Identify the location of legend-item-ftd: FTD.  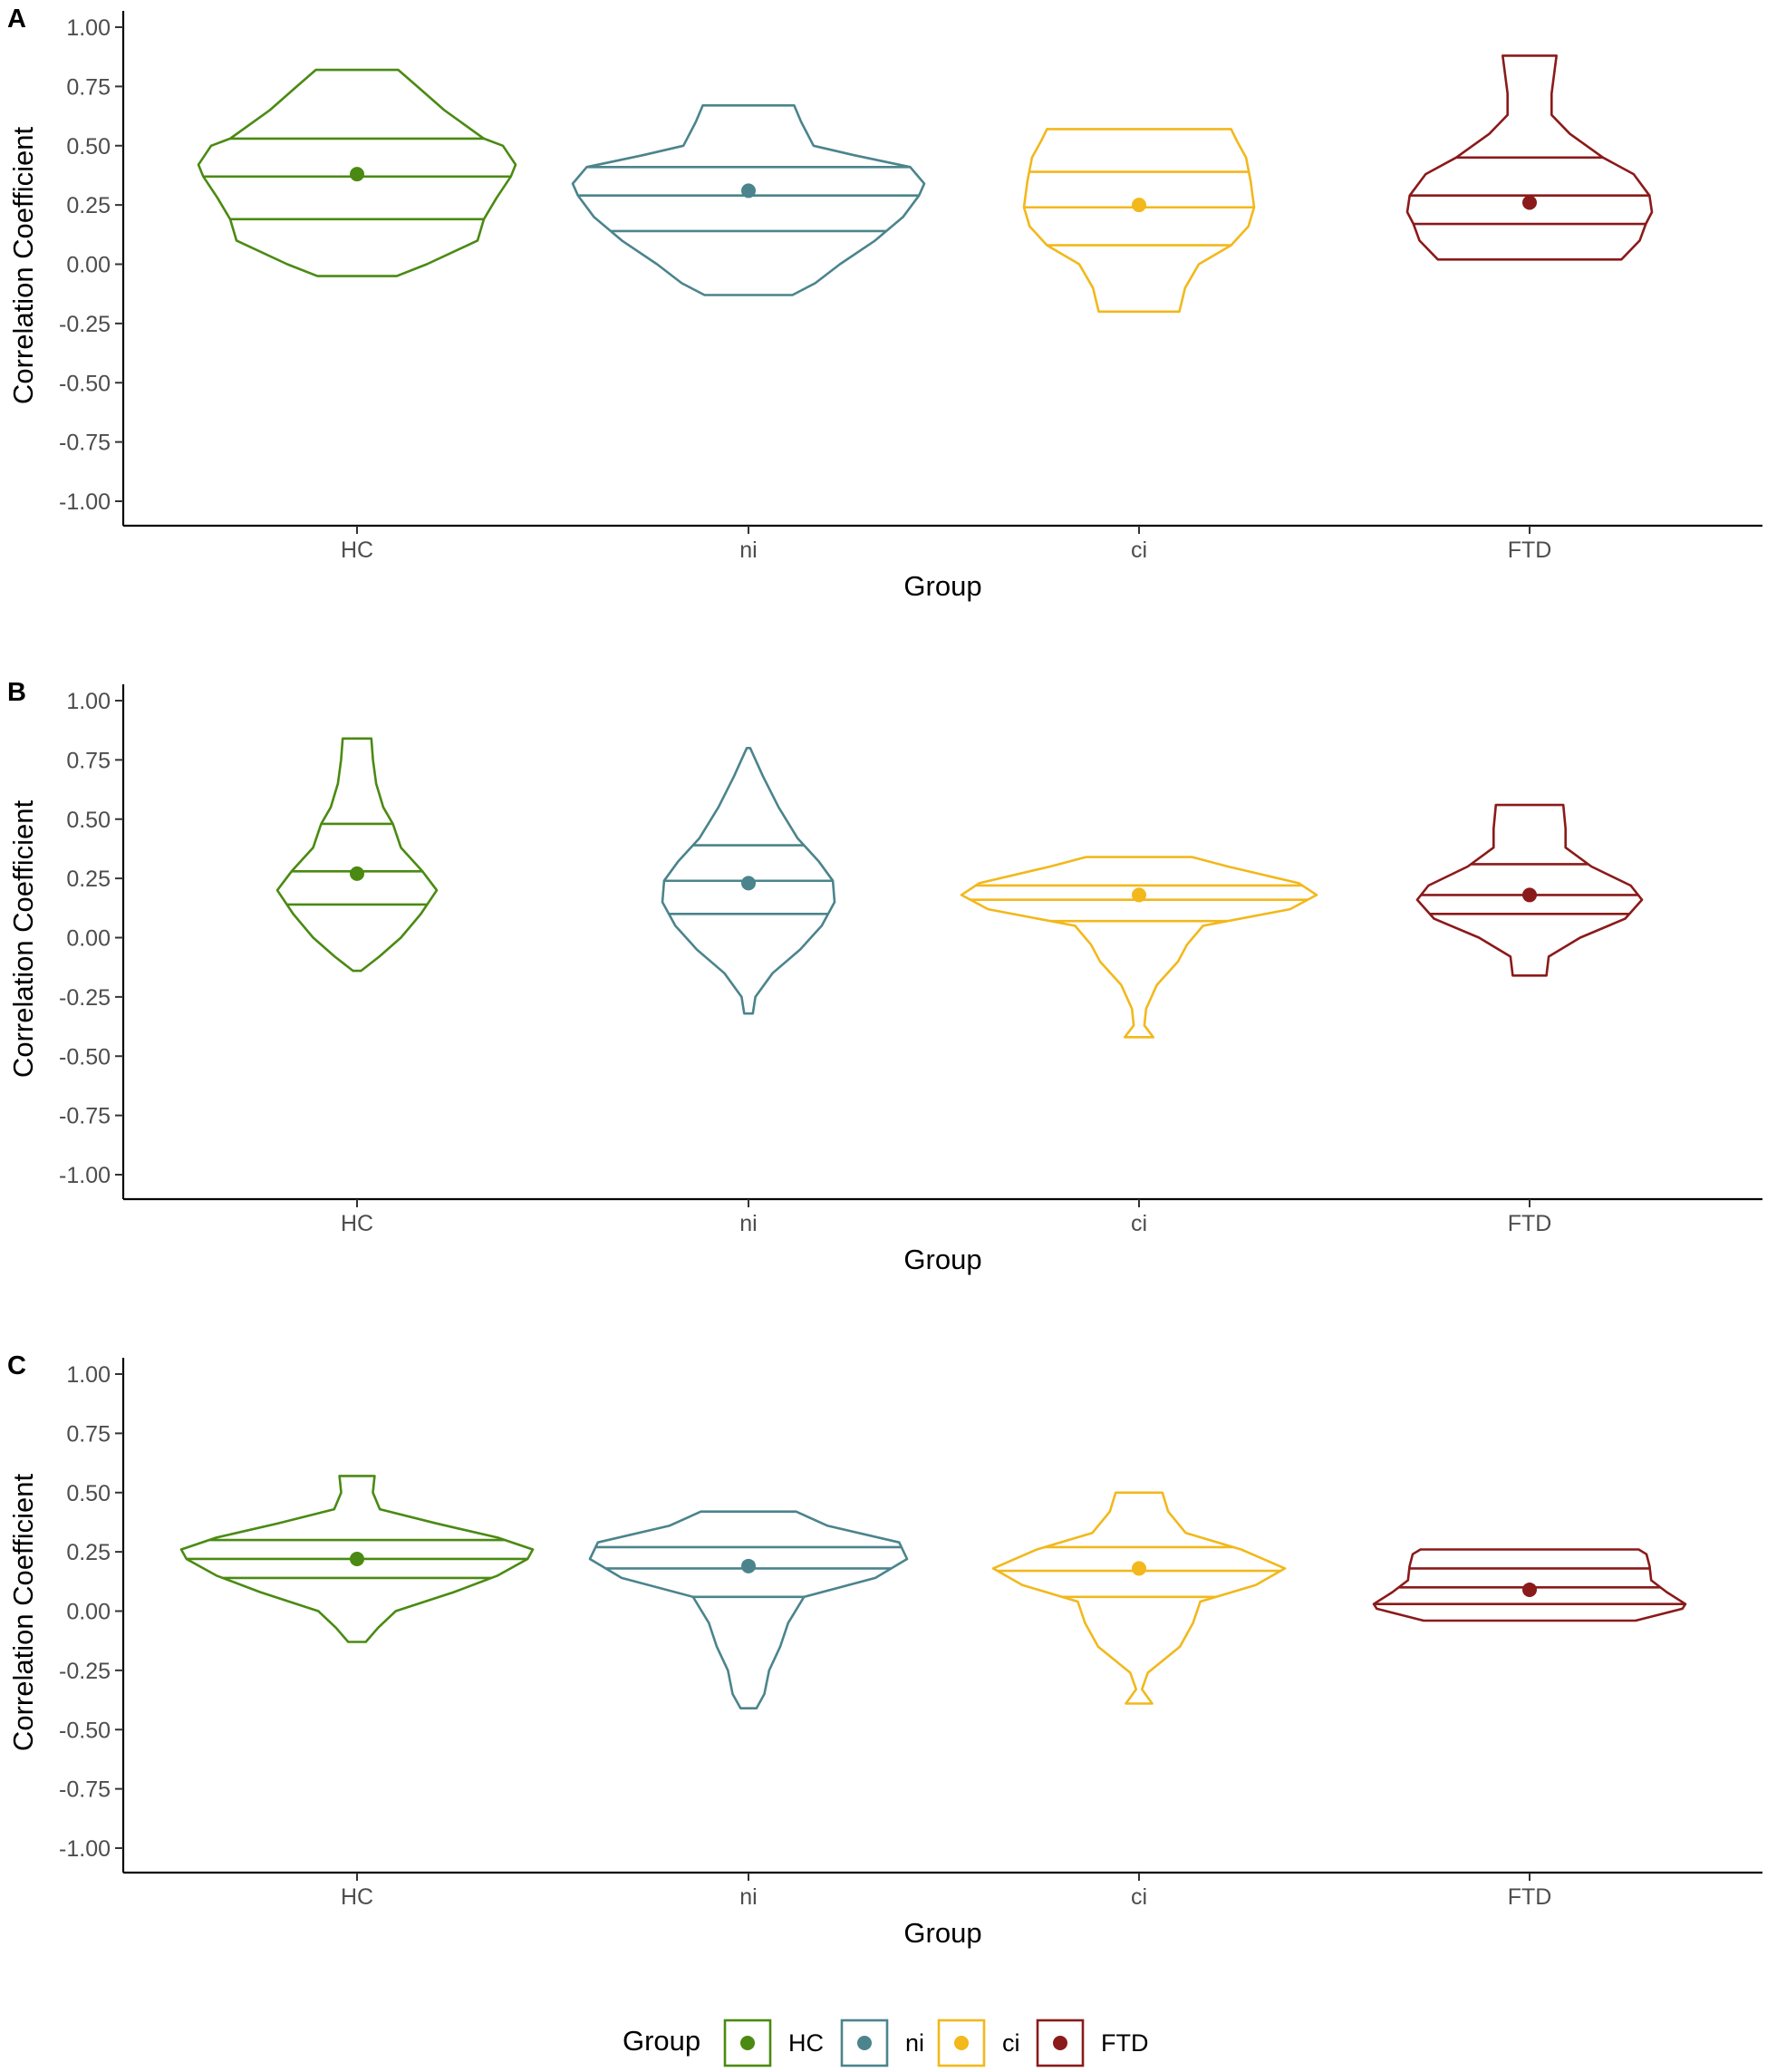
(1092, 2043).